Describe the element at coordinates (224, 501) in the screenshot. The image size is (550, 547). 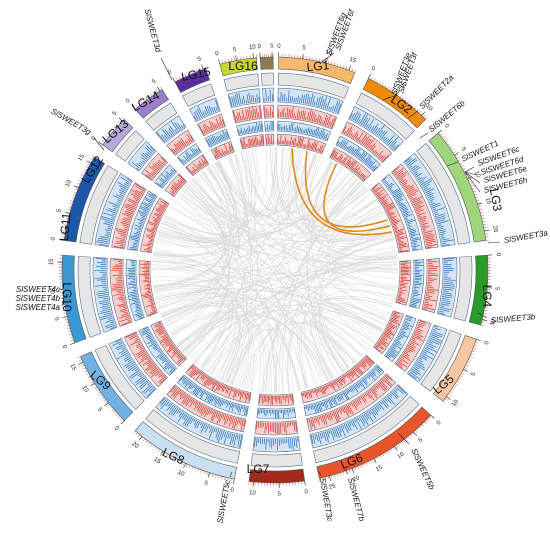
I see `gene-label: SlSWEET5c` at that location.